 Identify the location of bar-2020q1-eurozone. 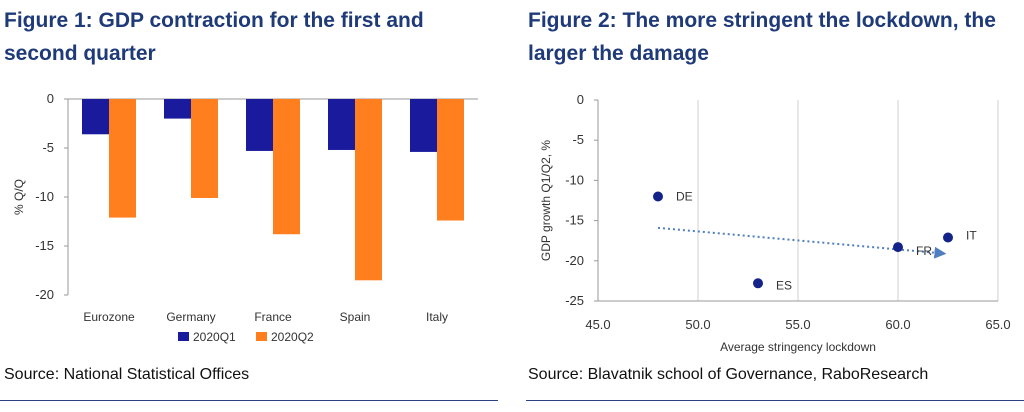
(95, 117).